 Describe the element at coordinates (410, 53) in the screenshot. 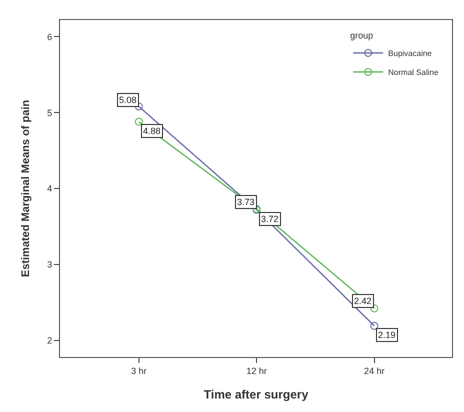

I see `legend-label: Bupivacaine` at that location.